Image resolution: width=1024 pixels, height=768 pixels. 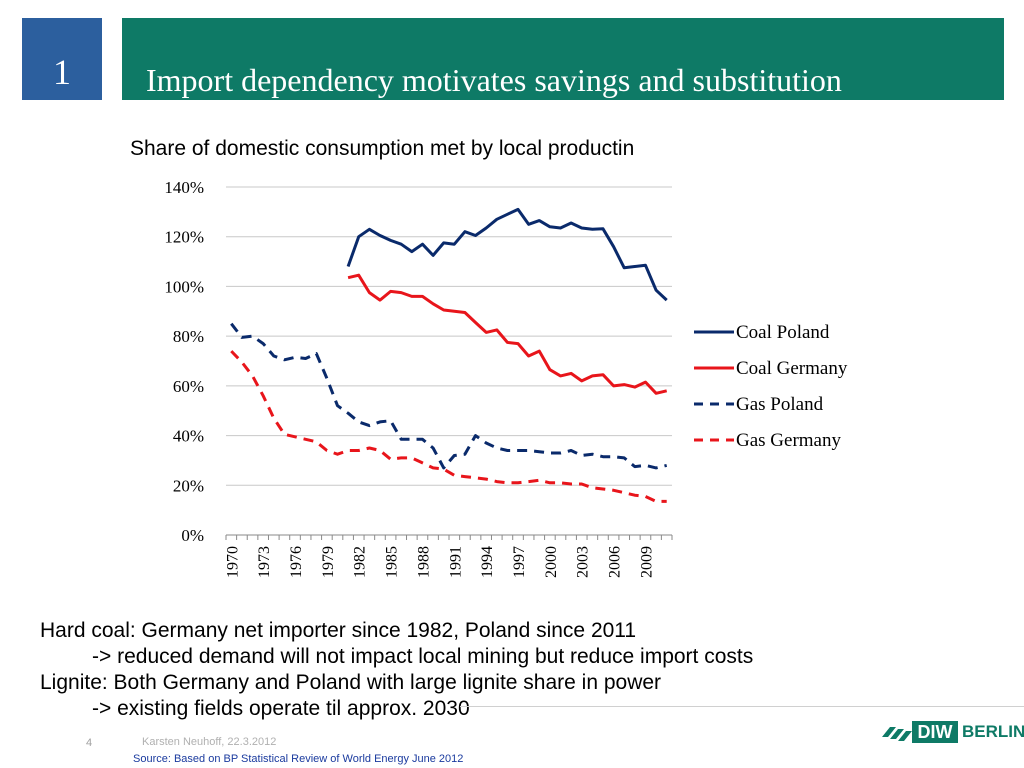 I want to click on footer-divider, so click(x=742, y=706).